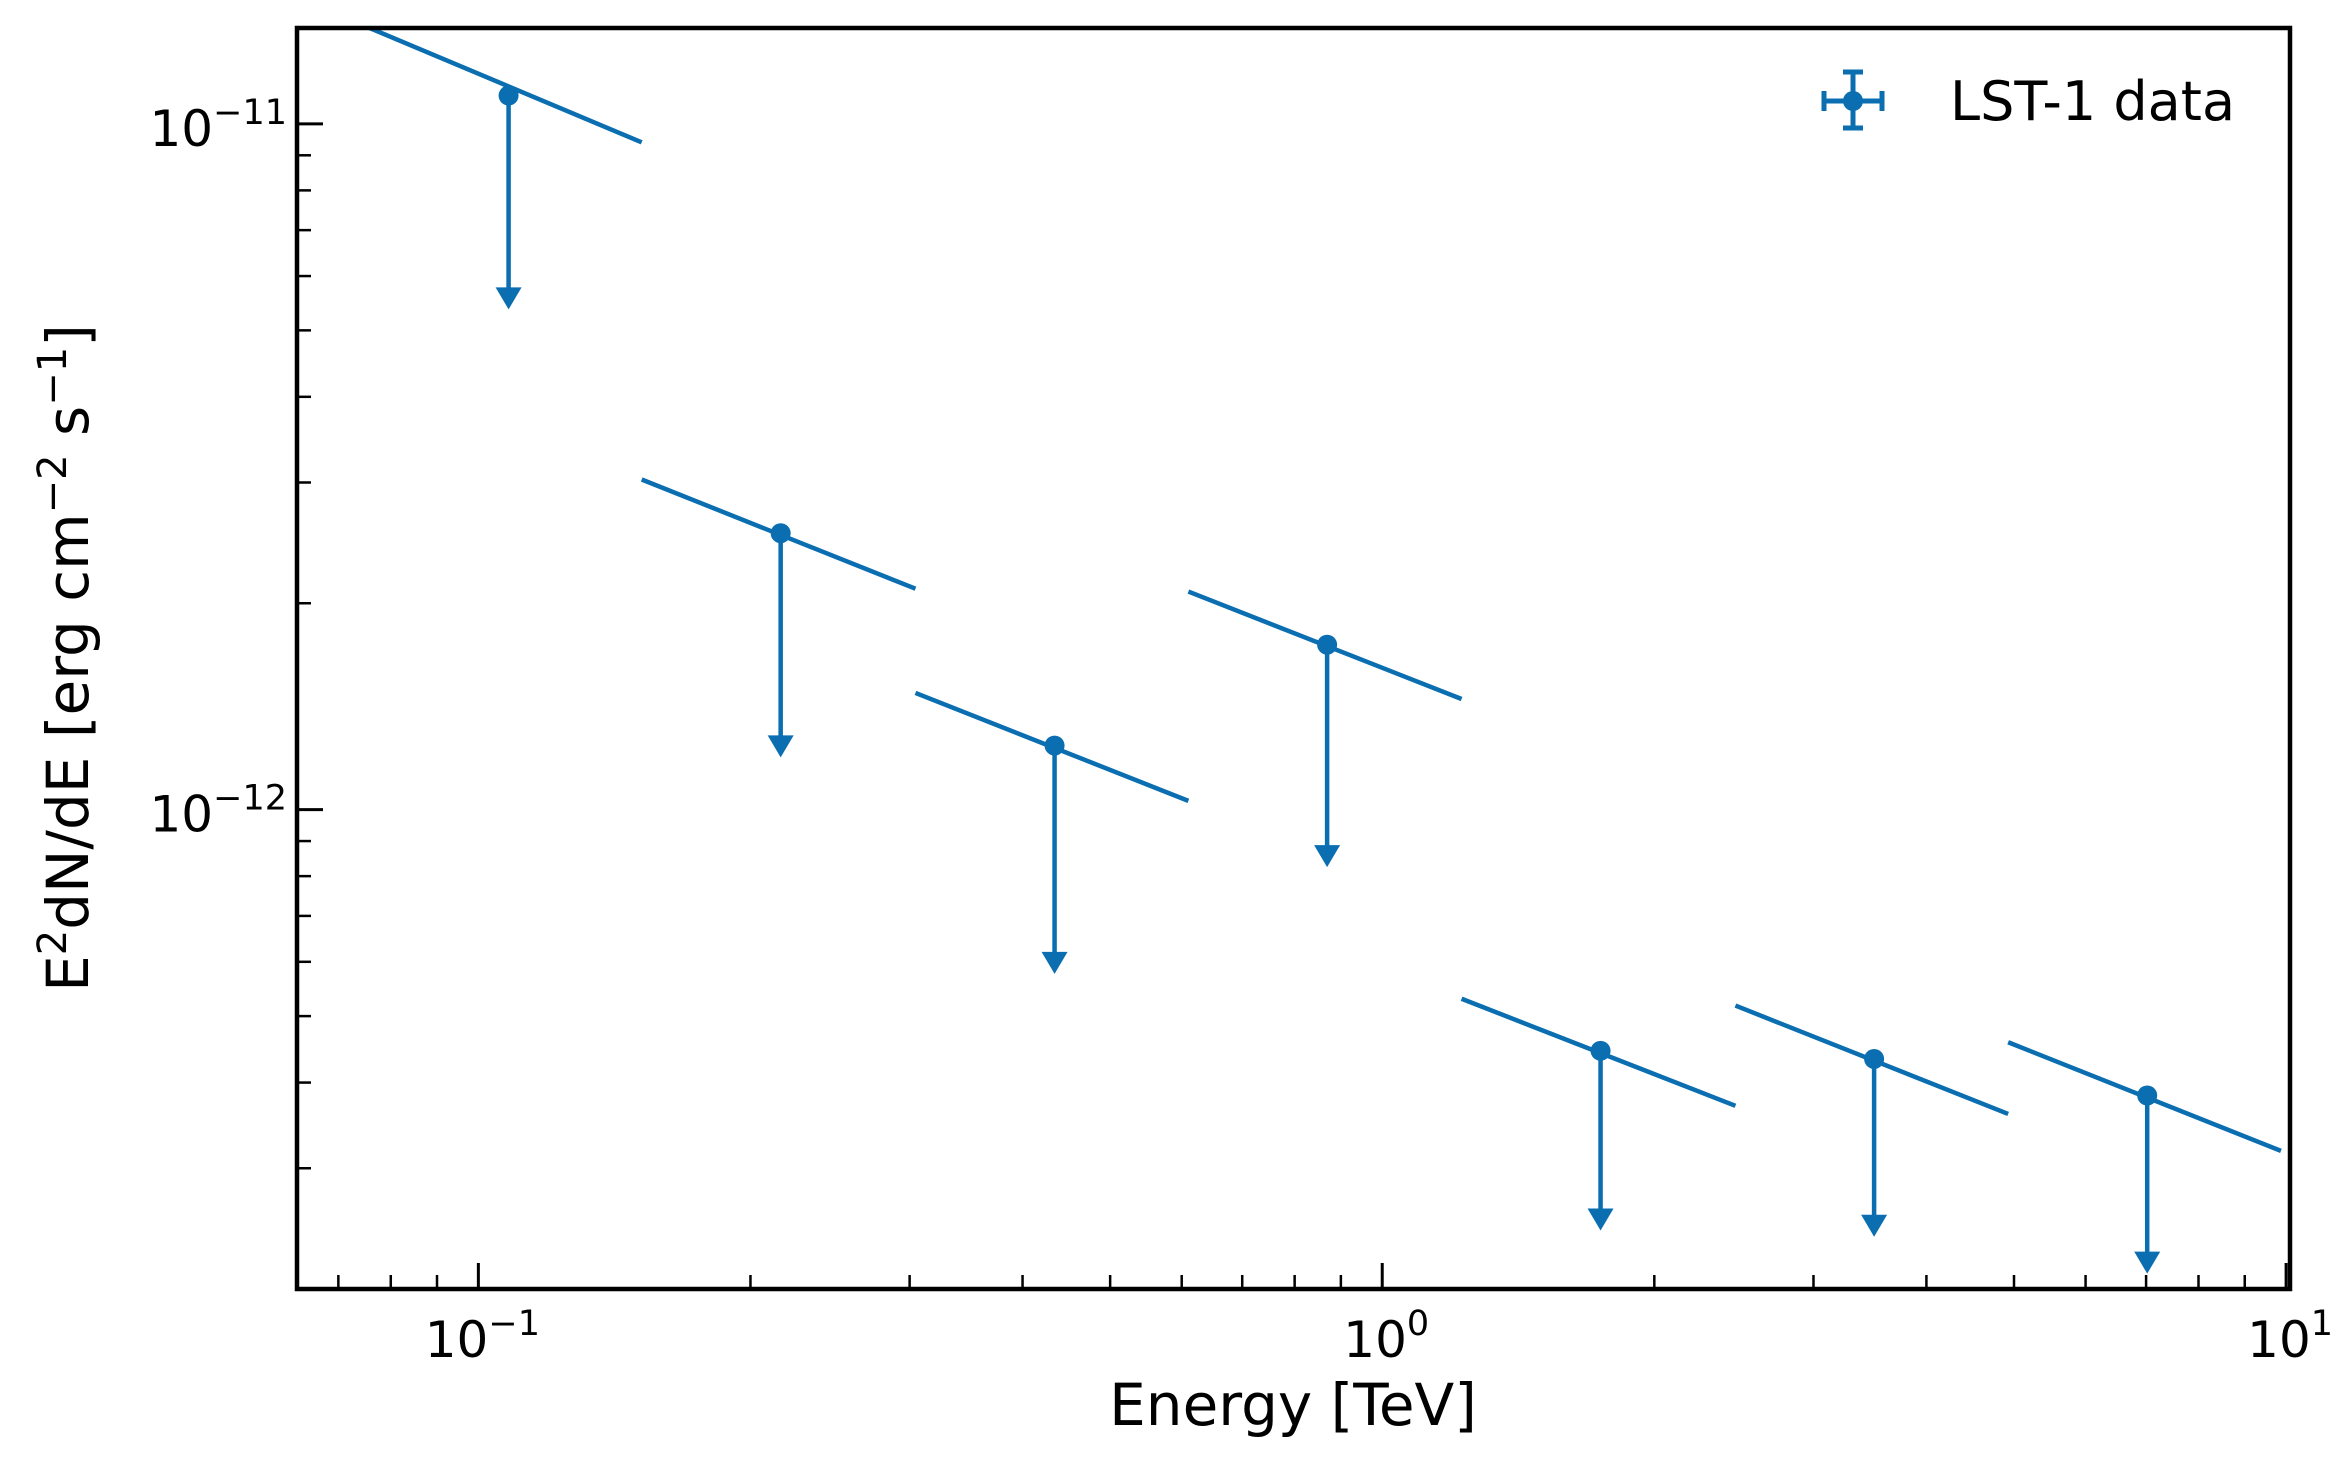 The image size is (2338, 1462). Describe the element at coordinates (53, 942) in the screenshot. I see `y-label-sup: 2` at that location.